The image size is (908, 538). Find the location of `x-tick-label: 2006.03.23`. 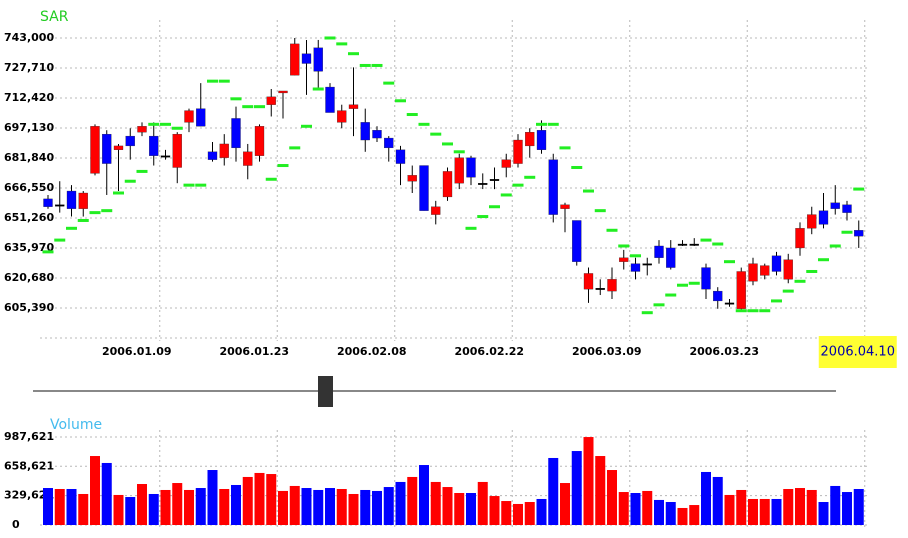

x-tick-label: 2006.03.23 is located at coordinates (724, 351).